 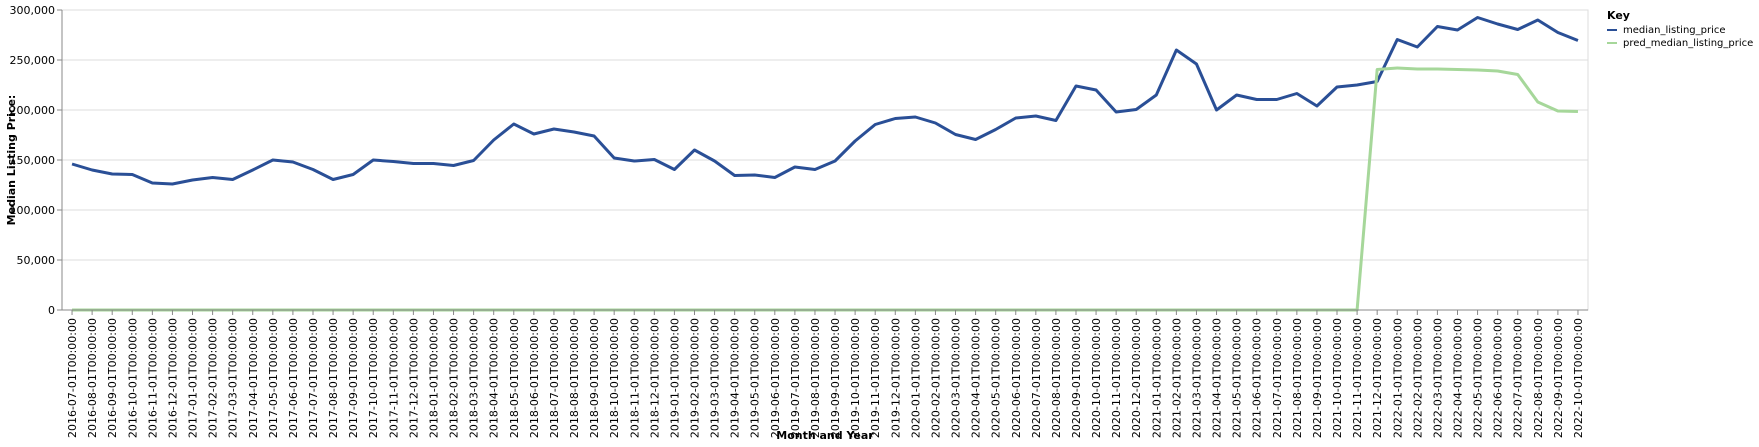 I want to click on x-tick-label: 2022-02-01T00:00:00, so click(x=1417, y=378).